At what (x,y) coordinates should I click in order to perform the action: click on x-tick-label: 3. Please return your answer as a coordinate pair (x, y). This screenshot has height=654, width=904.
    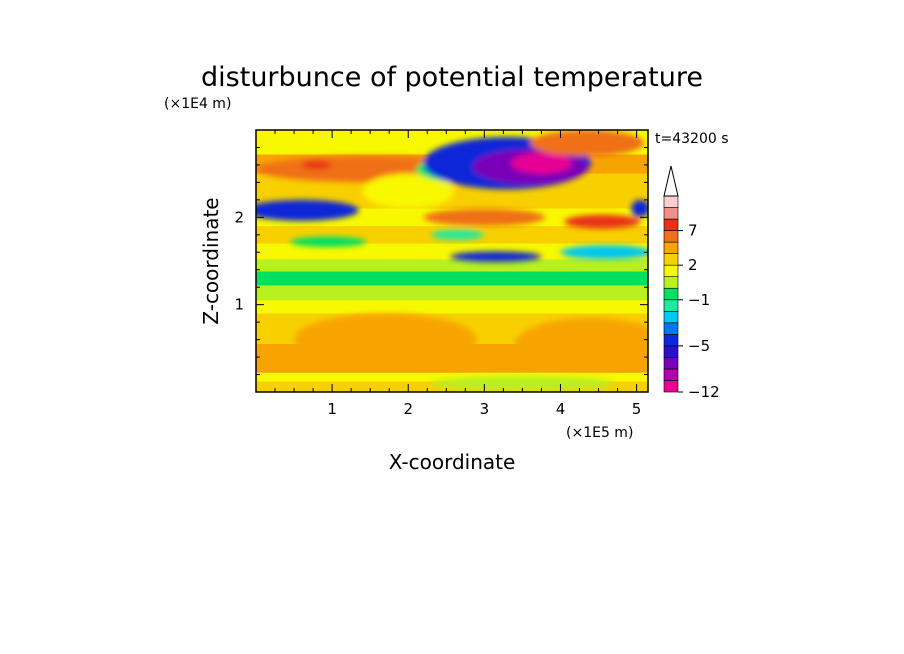
    Looking at the image, I should click on (485, 409).